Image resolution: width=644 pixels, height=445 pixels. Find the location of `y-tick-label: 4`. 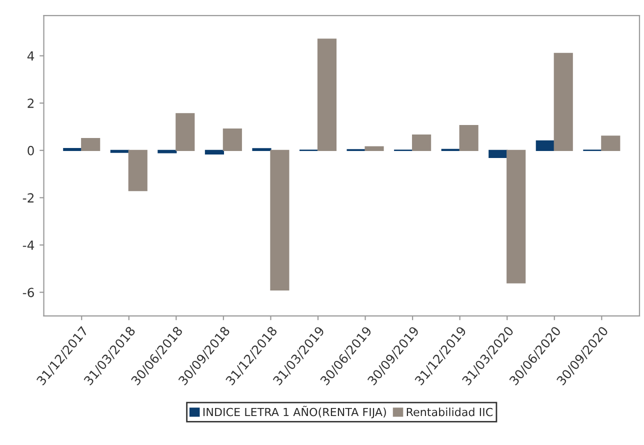

y-tick-label: 4 is located at coordinates (30, 56).